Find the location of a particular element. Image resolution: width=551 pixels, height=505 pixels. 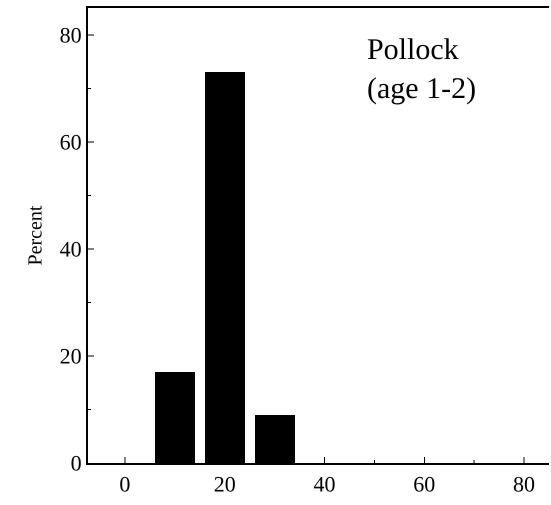

y-tick-label: 40 is located at coordinates (71, 249).